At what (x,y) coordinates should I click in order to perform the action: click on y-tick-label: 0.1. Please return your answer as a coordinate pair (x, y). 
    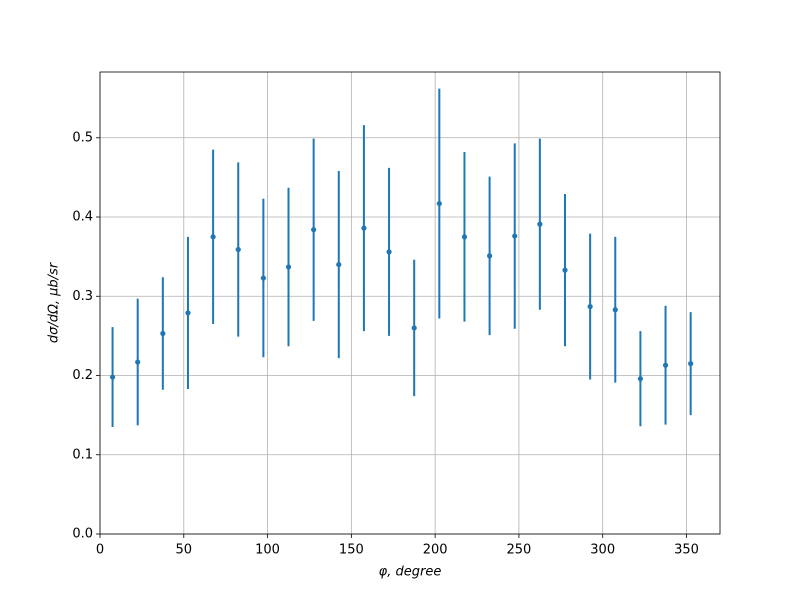
    Looking at the image, I should click on (82, 454).